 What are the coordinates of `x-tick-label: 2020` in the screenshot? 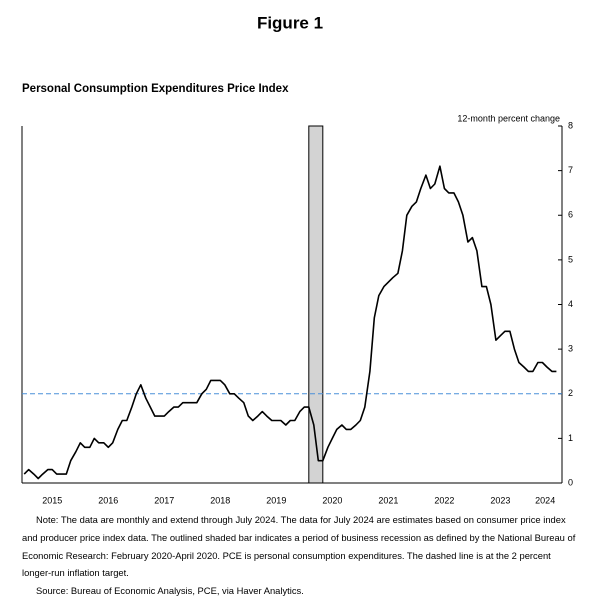 It's located at (332, 500).